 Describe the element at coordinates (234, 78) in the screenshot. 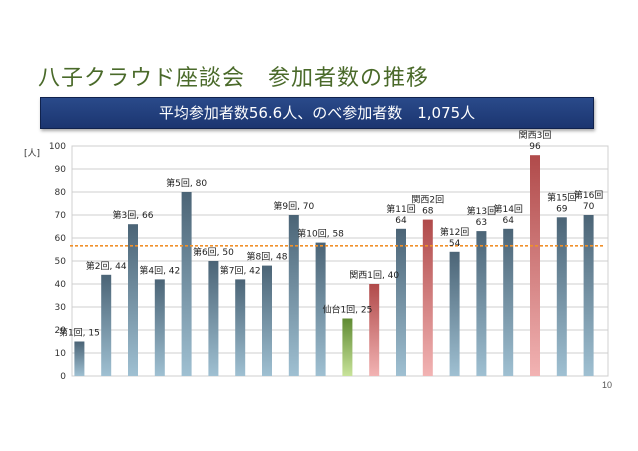

I see `slide-title: 八子クラウド座談会 参加者数の推移` at that location.